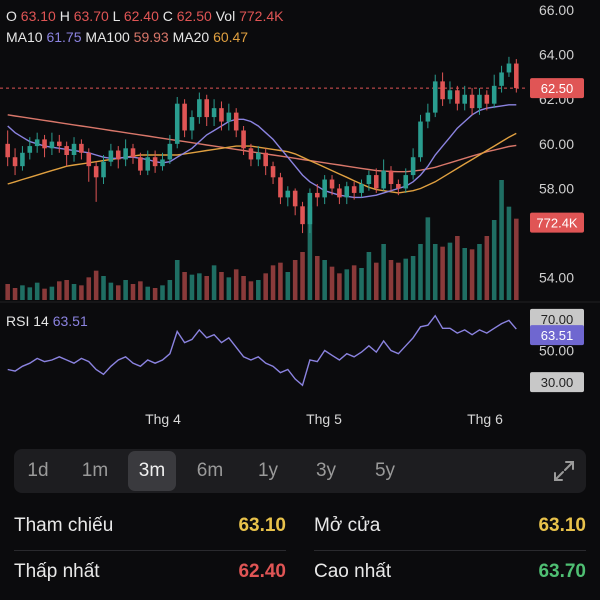 This screenshot has width=600, height=600. Describe the element at coordinates (556, 144) in the screenshot. I see `price-axis-label: 60.00` at that location.